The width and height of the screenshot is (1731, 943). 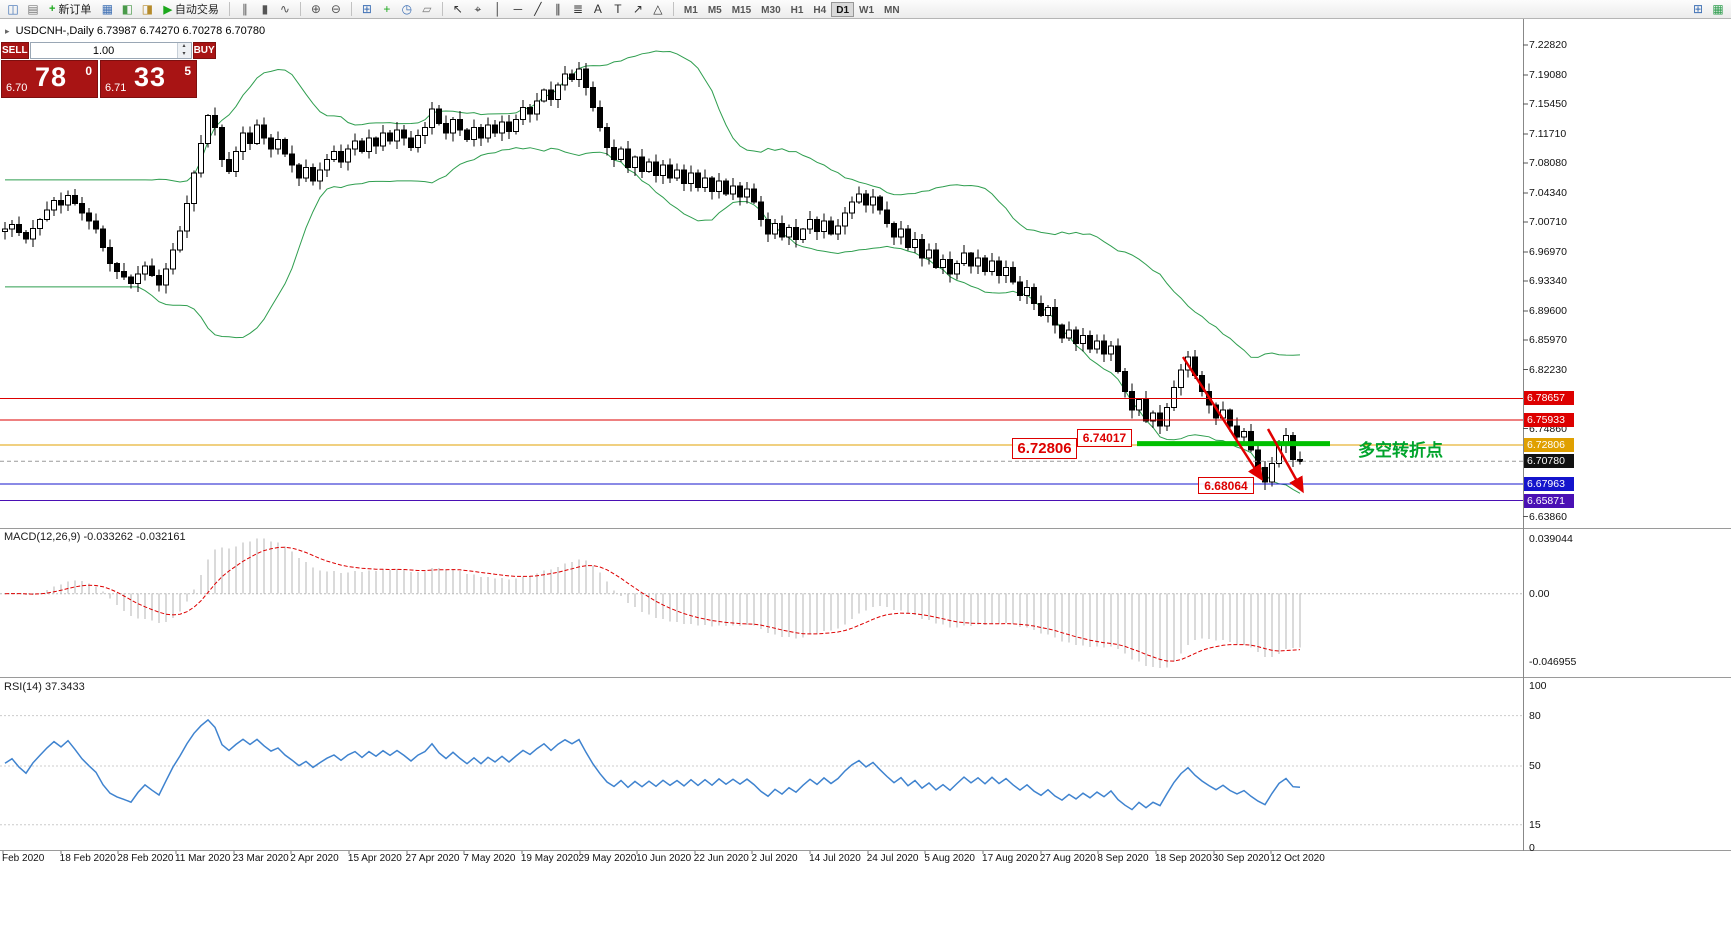 I want to click on zoom-in-icon: ⊕, so click(x=315, y=9).